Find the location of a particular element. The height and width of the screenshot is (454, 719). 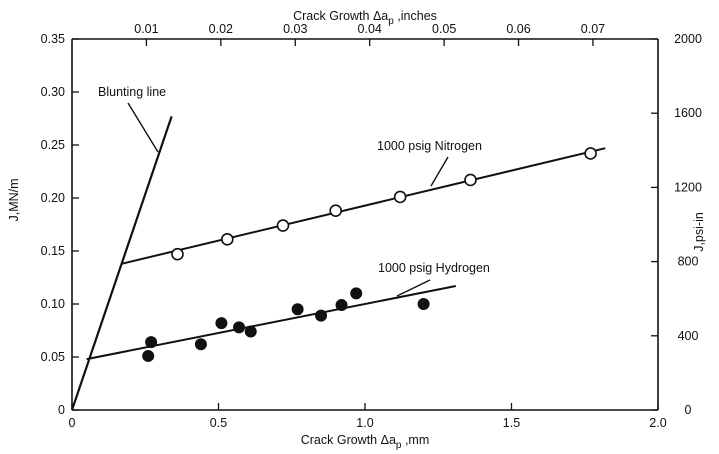

right-tick-label: 0 is located at coordinates (688, 410).